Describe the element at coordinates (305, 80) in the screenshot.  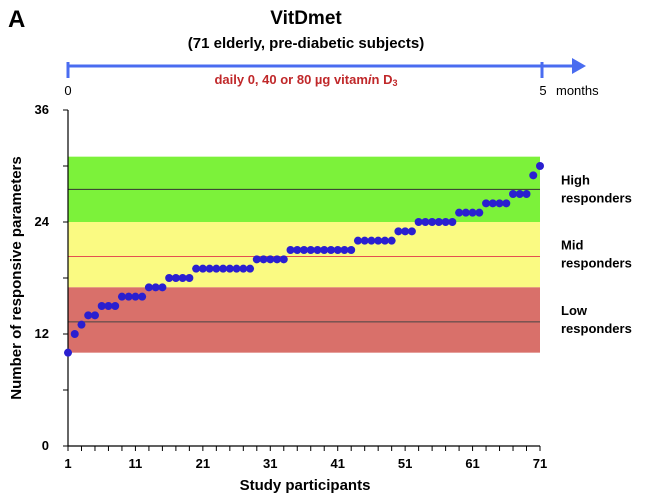
I see `treatment-label: daily 0, 40 or 80 µg vitamin D3` at that location.